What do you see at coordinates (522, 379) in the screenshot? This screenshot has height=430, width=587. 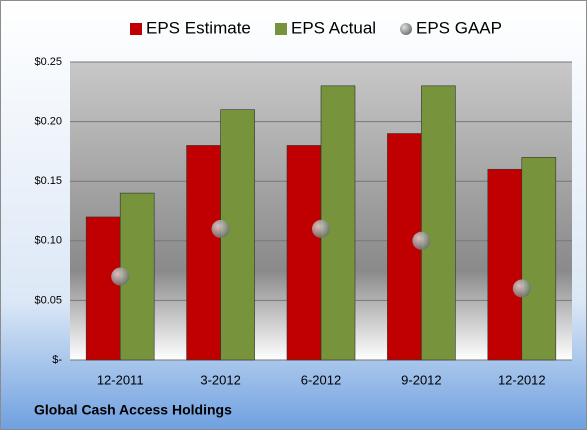 I see `x-tick-label: 12-2012` at bounding box center [522, 379].